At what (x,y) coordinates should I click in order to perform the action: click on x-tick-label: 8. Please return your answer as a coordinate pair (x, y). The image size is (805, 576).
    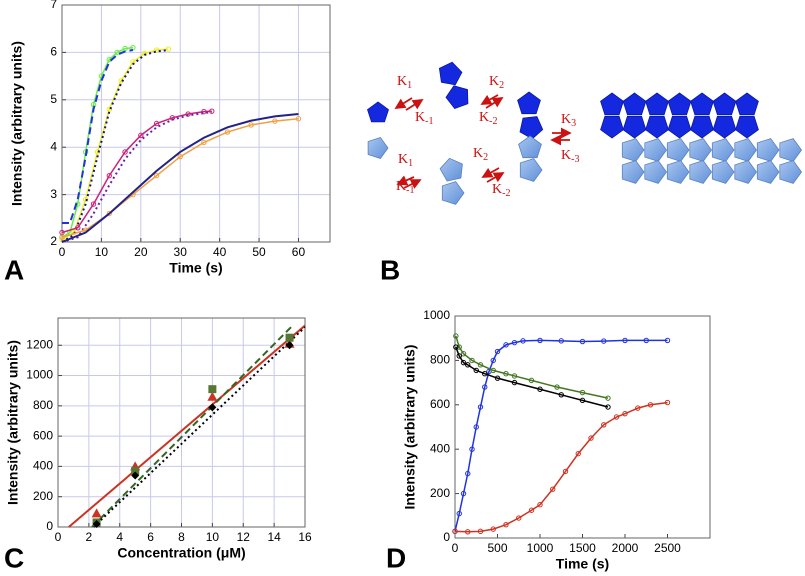
    Looking at the image, I should click on (181, 537).